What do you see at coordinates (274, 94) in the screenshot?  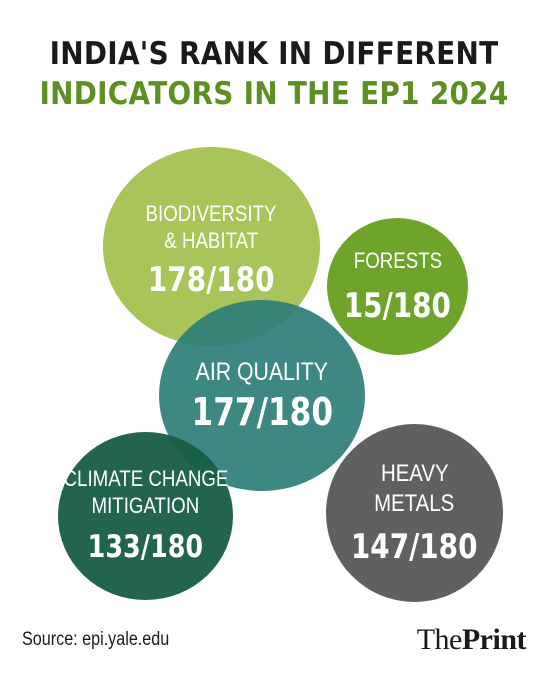 I see `title-line-2: INDICATORS IN THE EP1 2024` at bounding box center [274, 94].